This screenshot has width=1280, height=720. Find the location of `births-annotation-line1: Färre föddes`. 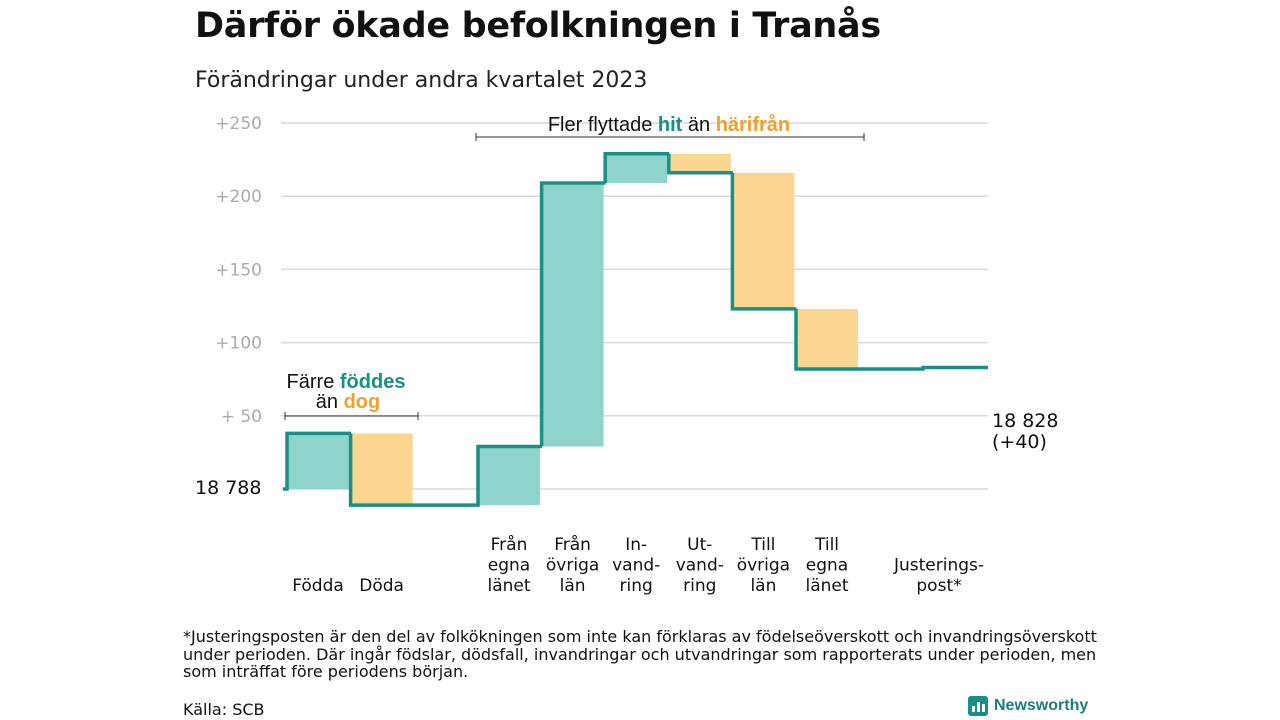

births-annotation-line1: Färre föddes is located at coordinates (346, 382).